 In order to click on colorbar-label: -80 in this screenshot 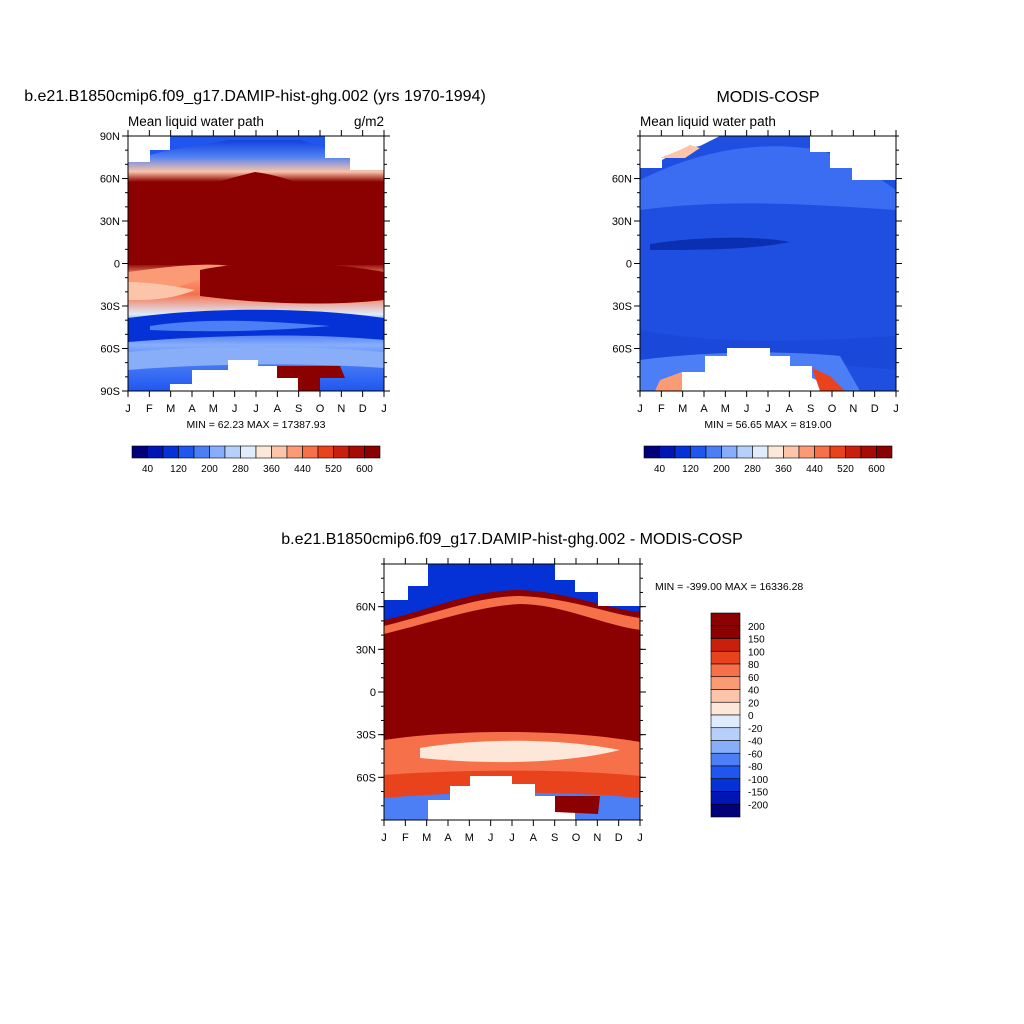, I will do `click(755, 767)`.